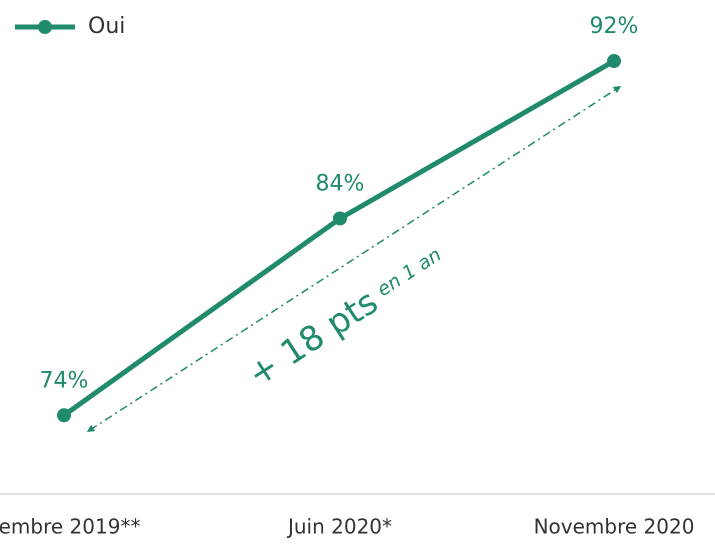 Image resolution: width=715 pixels, height=544 pixels. Describe the element at coordinates (313, 338) in the screenshot. I see `annotation-main: + 18 pts` at that location.